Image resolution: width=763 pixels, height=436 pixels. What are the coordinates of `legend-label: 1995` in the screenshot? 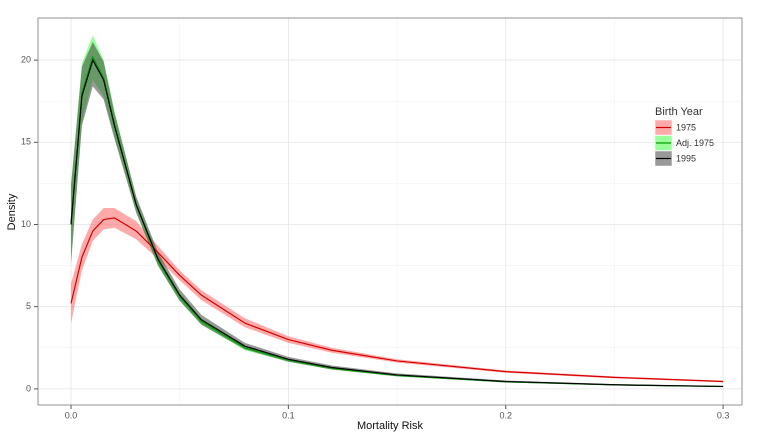 It's located at (686, 158).